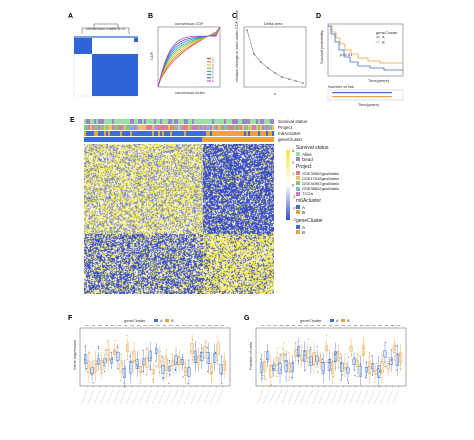  What do you see at coordinates (321, 173) in the screenshot?
I see `legend-project-label: GSE39582geoMatrix` at bounding box center [321, 173].